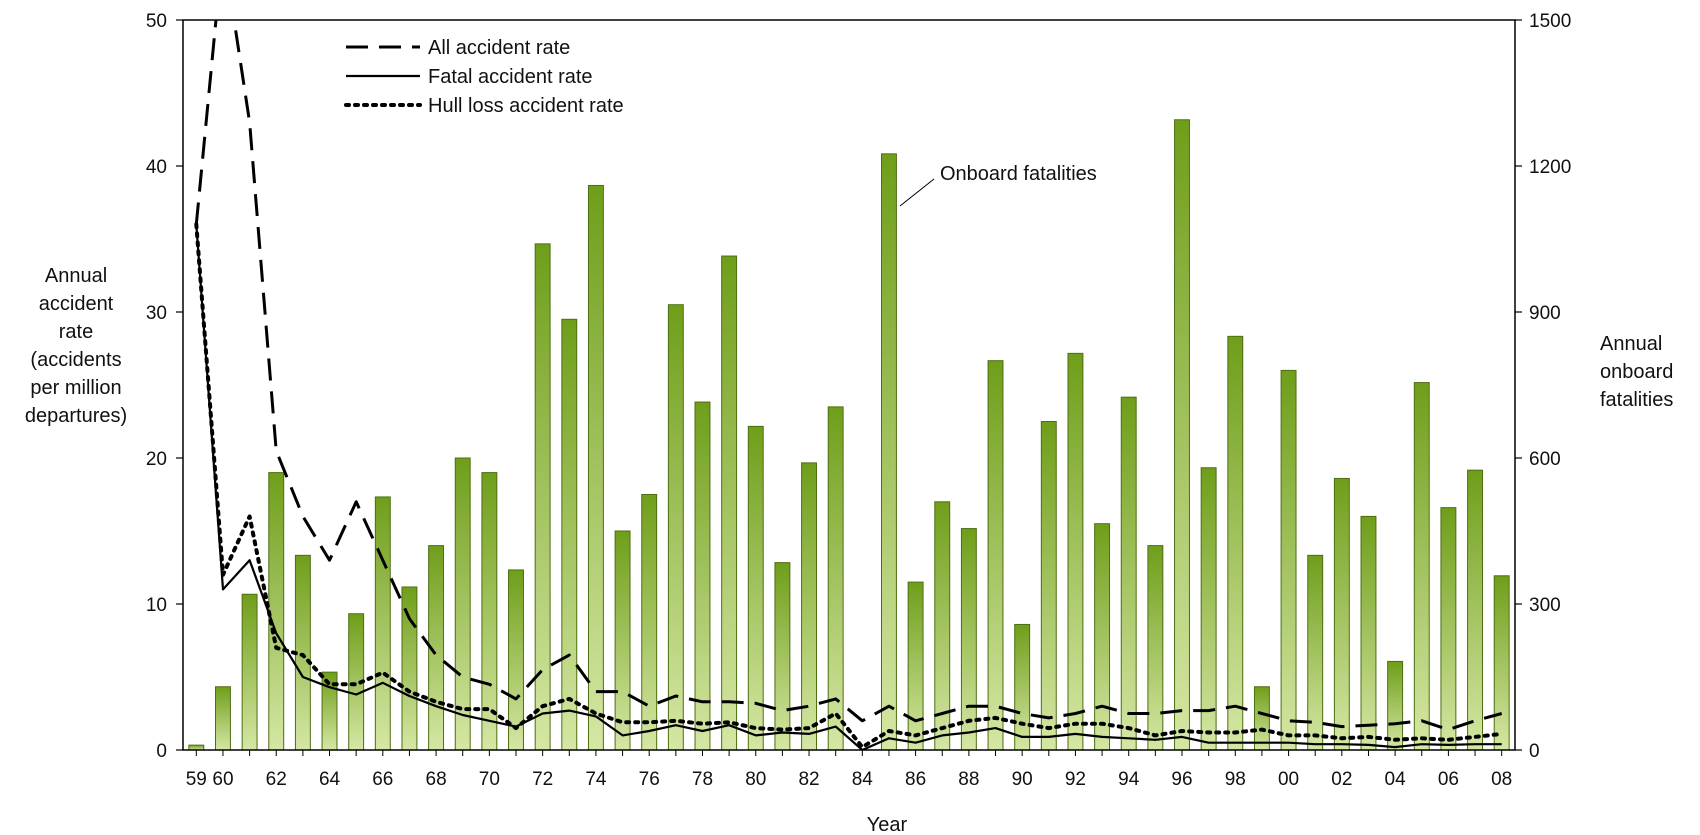 This screenshot has height=835, width=1700. I want to click on x-tick-label: 74, so click(596, 779).